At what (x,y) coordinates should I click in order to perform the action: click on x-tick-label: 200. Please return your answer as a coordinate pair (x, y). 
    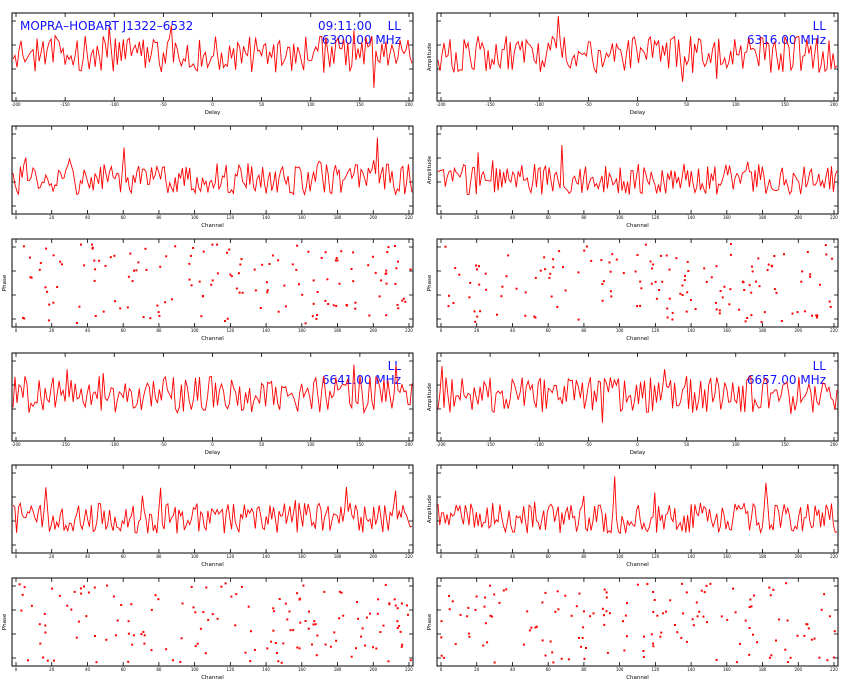
    Looking at the image, I should click on (373, 217).